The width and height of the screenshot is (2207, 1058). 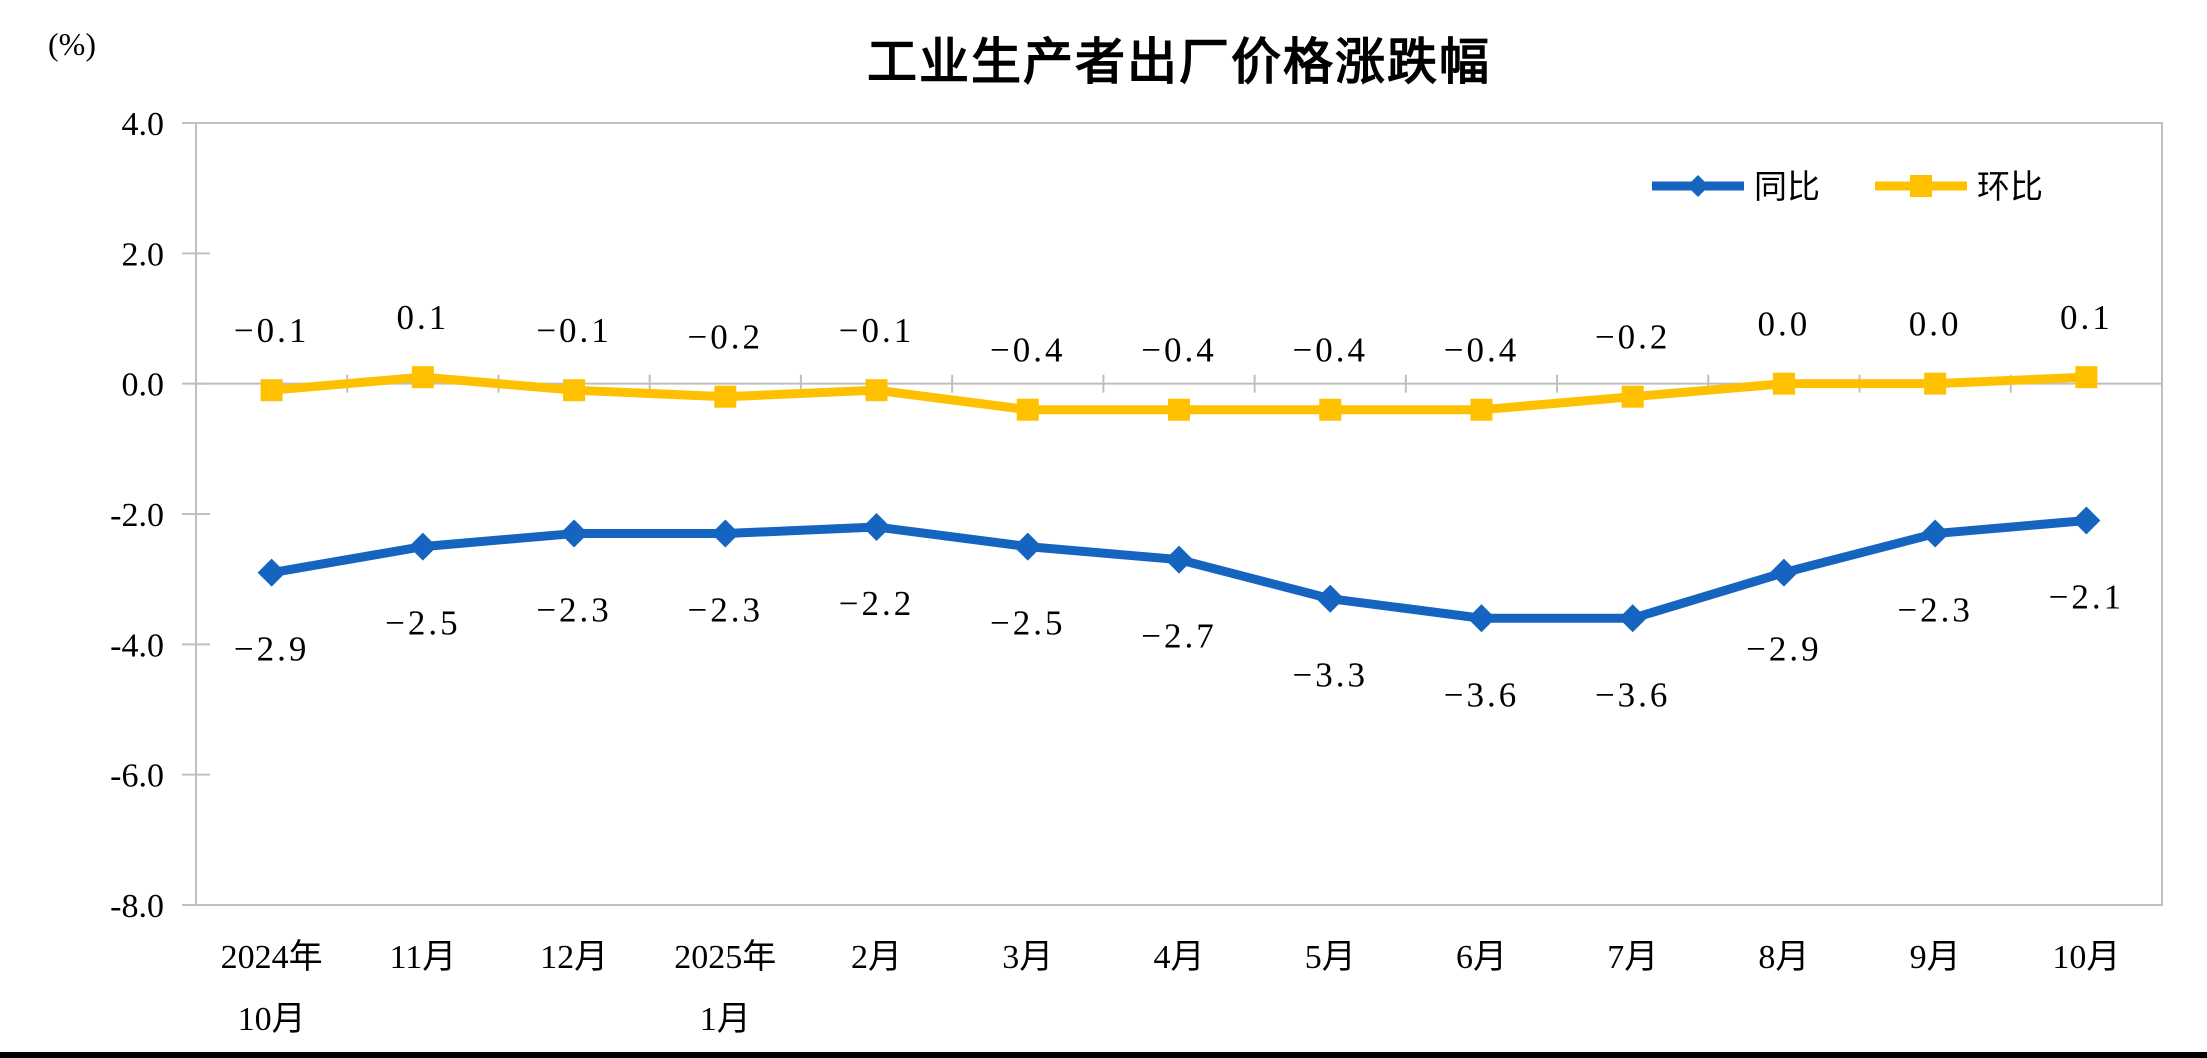 I want to click on y-tick-label: -8.0, so click(x=137, y=906).